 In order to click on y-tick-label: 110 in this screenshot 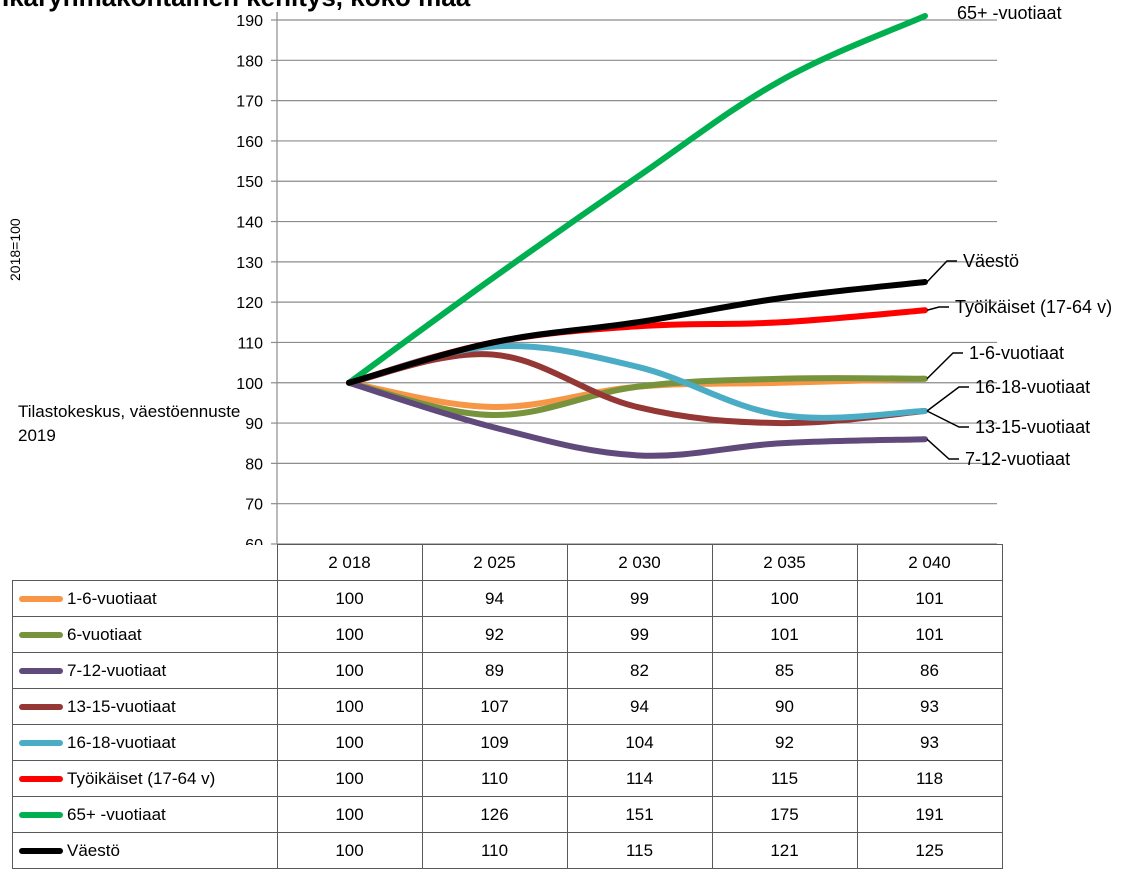, I will do `click(250, 343)`.